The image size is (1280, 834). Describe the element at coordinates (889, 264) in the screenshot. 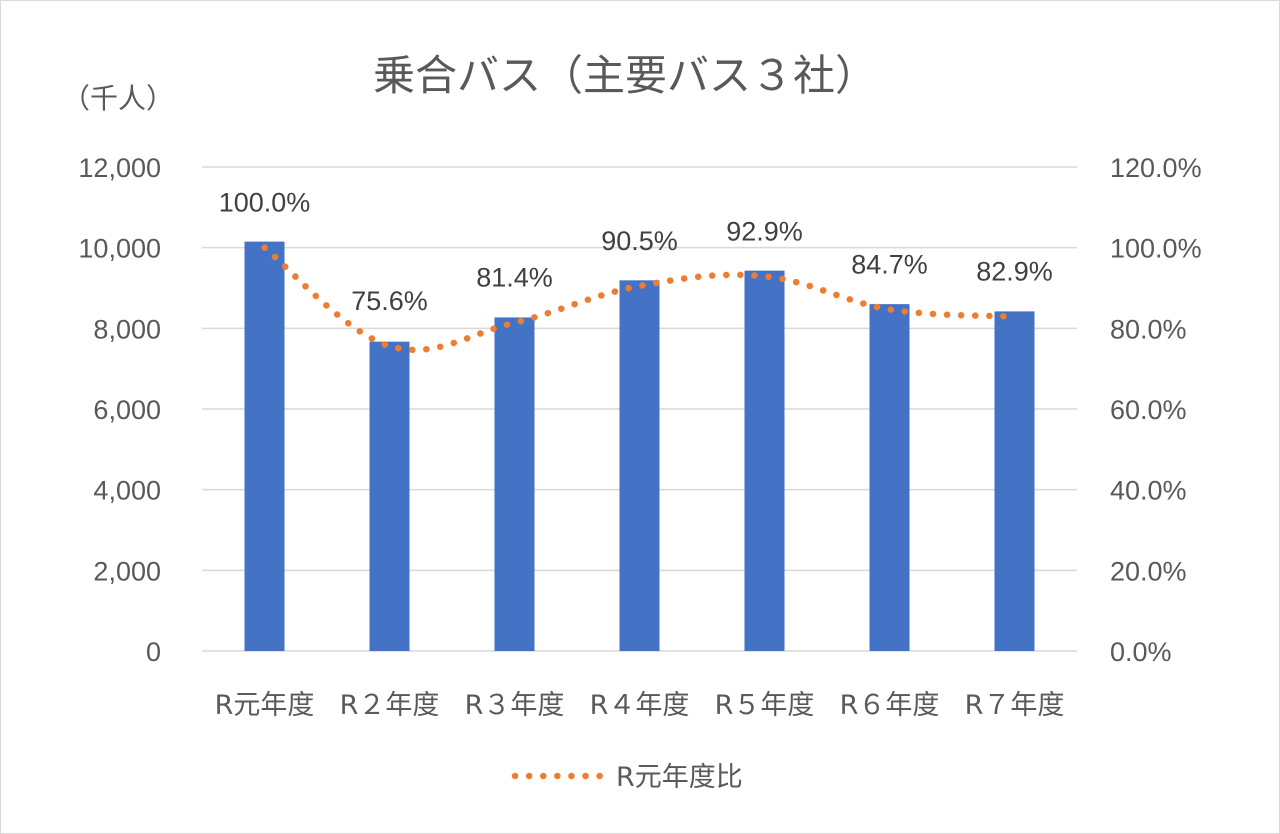

I see `ratio-data-label: 84.7%` at that location.